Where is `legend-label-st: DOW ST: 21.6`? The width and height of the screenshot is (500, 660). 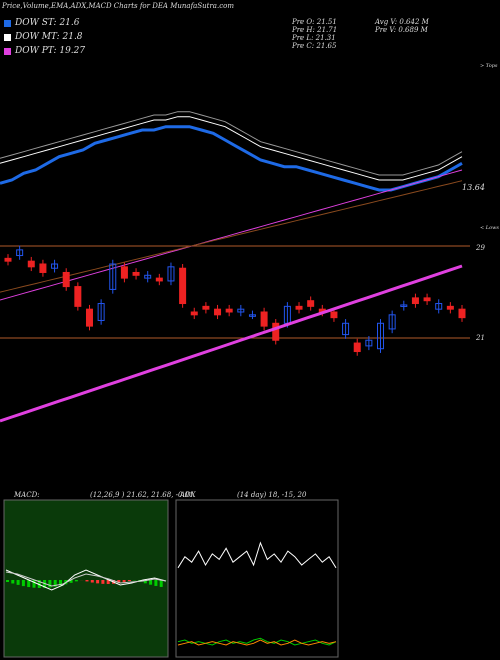 legend-label-st: DOW ST: 21.6 is located at coordinates (47, 23).